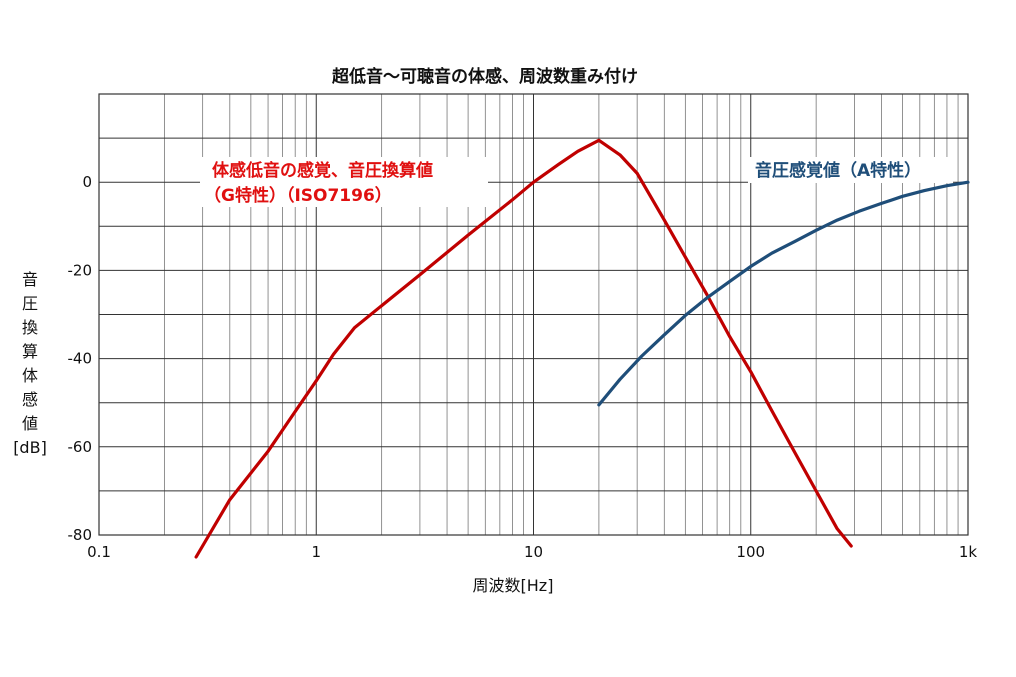 Image resolution: width=1016 pixels, height=677 pixels. I want to click on x-tick-label: 1k, so click(968, 552).